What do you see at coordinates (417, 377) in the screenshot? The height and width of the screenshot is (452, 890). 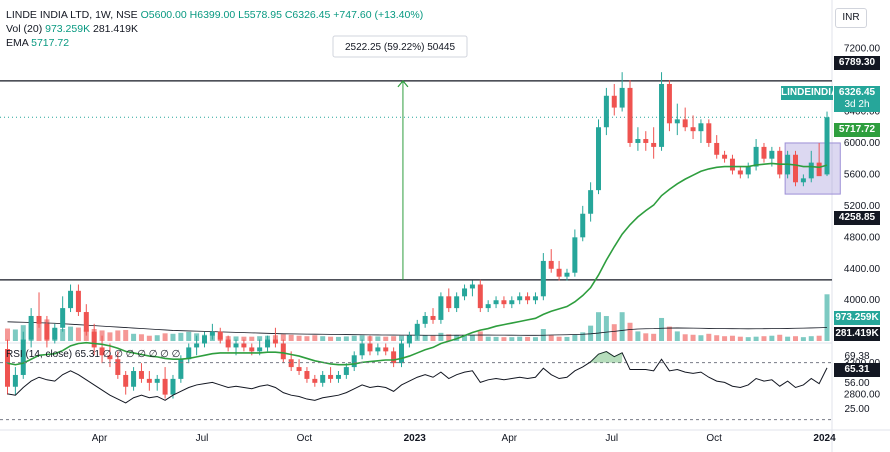 I see `rsi-line` at bounding box center [417, 377].